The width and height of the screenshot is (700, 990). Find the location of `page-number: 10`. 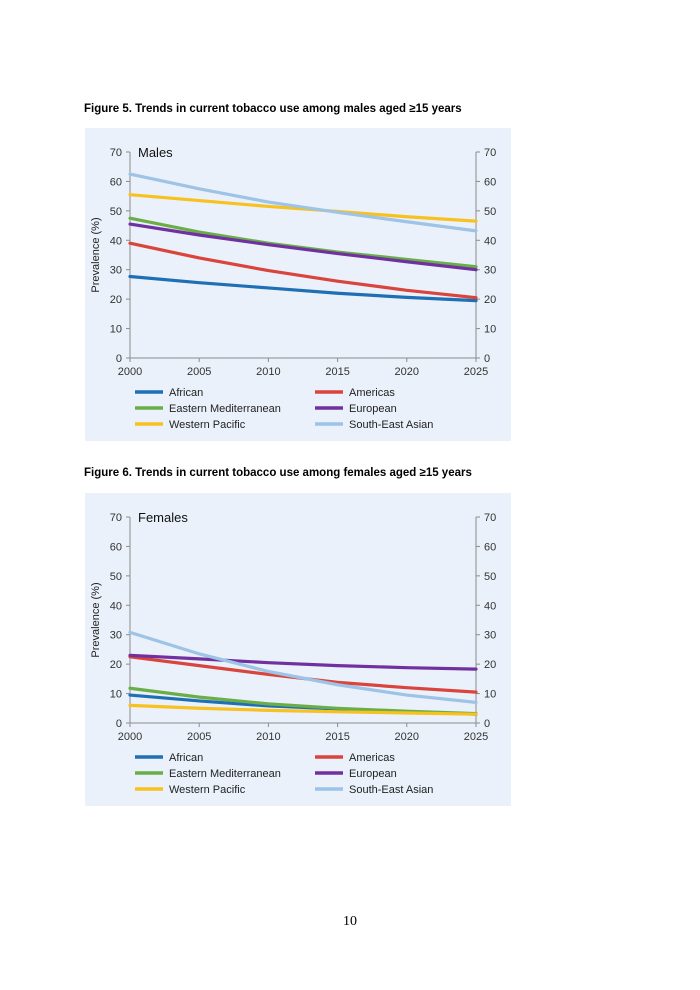

page-number: 10 is located at coordinates (350, 921).